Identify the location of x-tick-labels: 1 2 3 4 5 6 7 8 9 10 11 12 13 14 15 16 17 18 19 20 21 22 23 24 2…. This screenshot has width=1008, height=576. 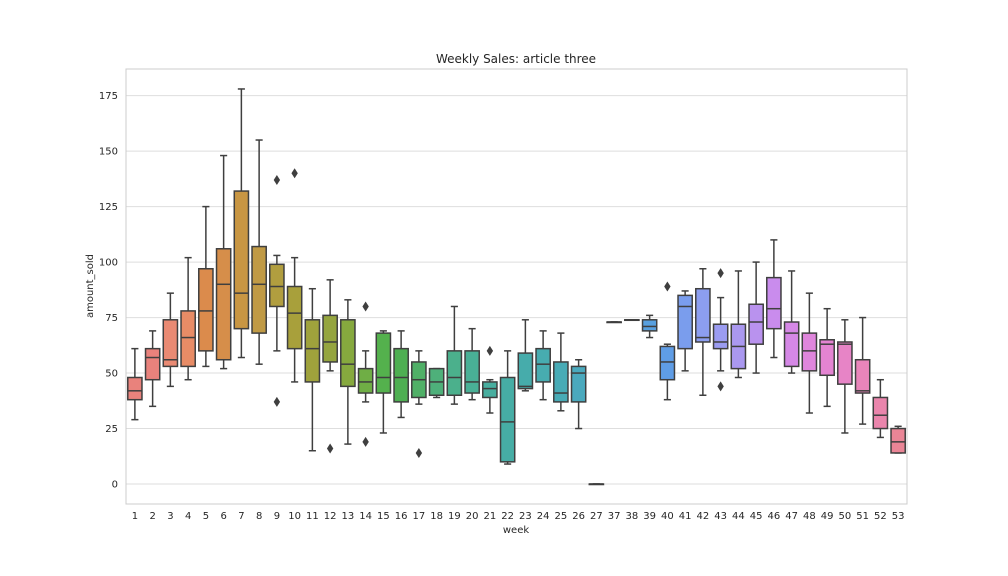
(518, 516).